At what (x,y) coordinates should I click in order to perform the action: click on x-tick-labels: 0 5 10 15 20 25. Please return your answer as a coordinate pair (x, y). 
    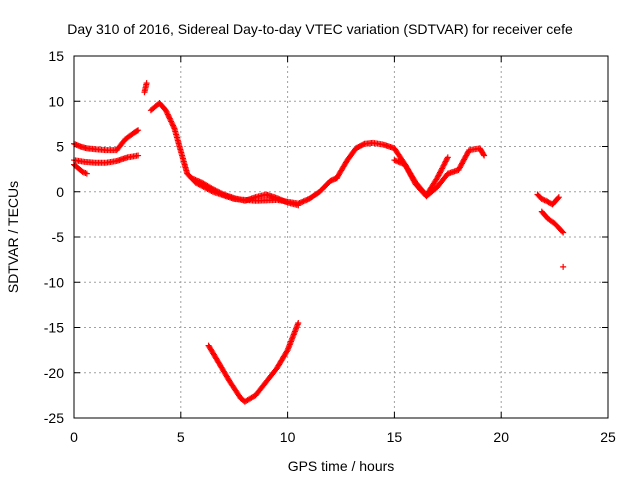
    Looking at the image, I should click on (343, 437).